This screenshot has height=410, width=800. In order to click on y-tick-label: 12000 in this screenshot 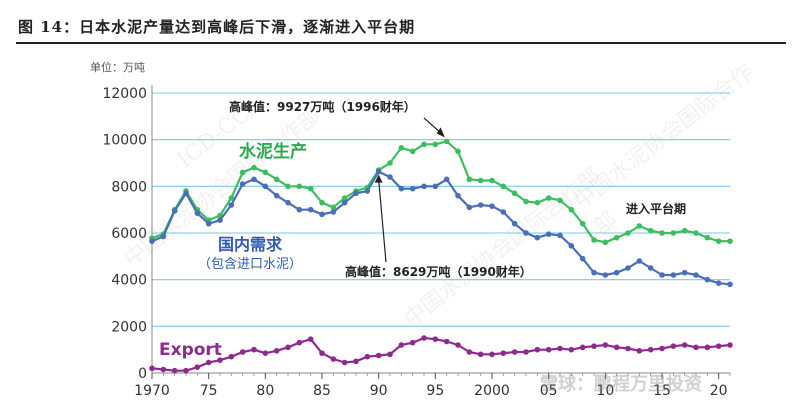, I will do `click(124, 94)`.